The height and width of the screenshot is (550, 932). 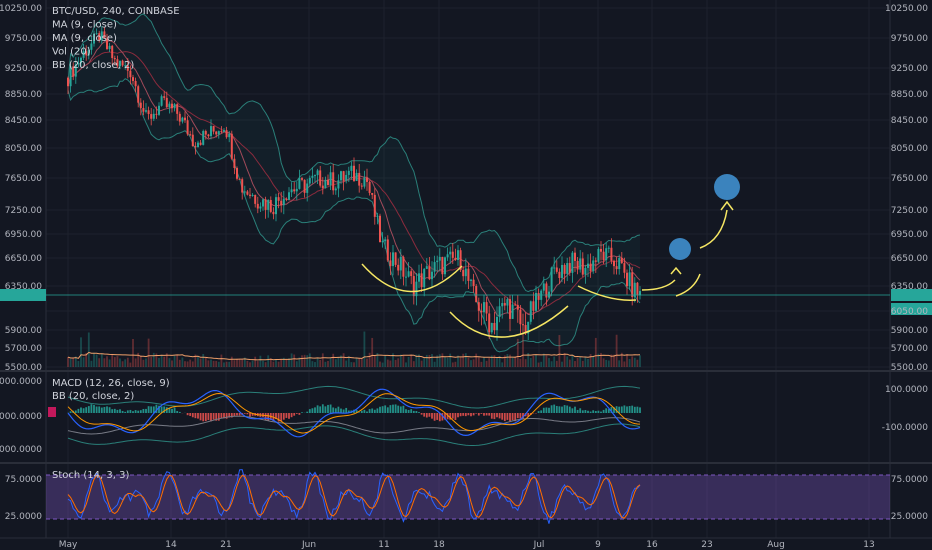 What do you see at coordinates (23, 480) in the screenshot?
I see `y-axis-label: 75.0000` at bounding box center [23, 480].